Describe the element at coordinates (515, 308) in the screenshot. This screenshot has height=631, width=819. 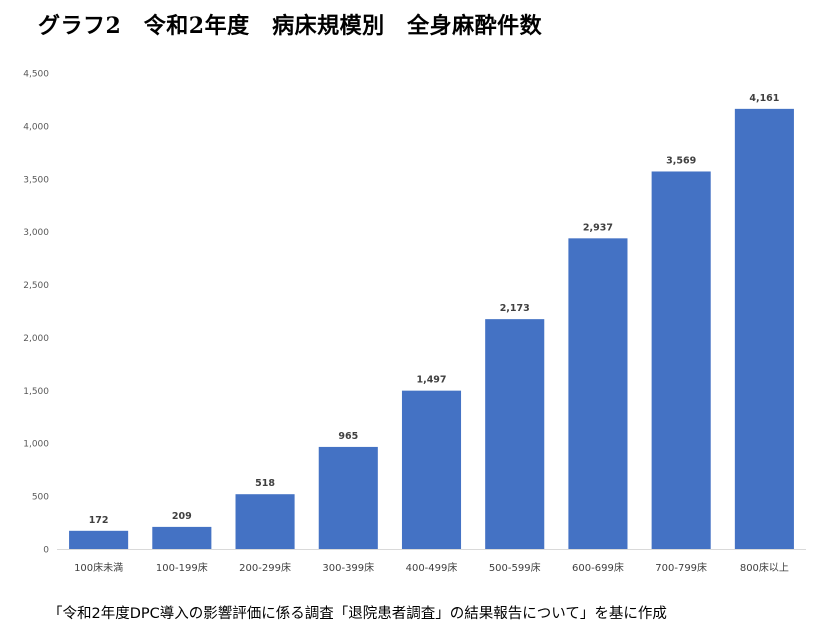
I see `bar-value-label: 2,173` at that location.